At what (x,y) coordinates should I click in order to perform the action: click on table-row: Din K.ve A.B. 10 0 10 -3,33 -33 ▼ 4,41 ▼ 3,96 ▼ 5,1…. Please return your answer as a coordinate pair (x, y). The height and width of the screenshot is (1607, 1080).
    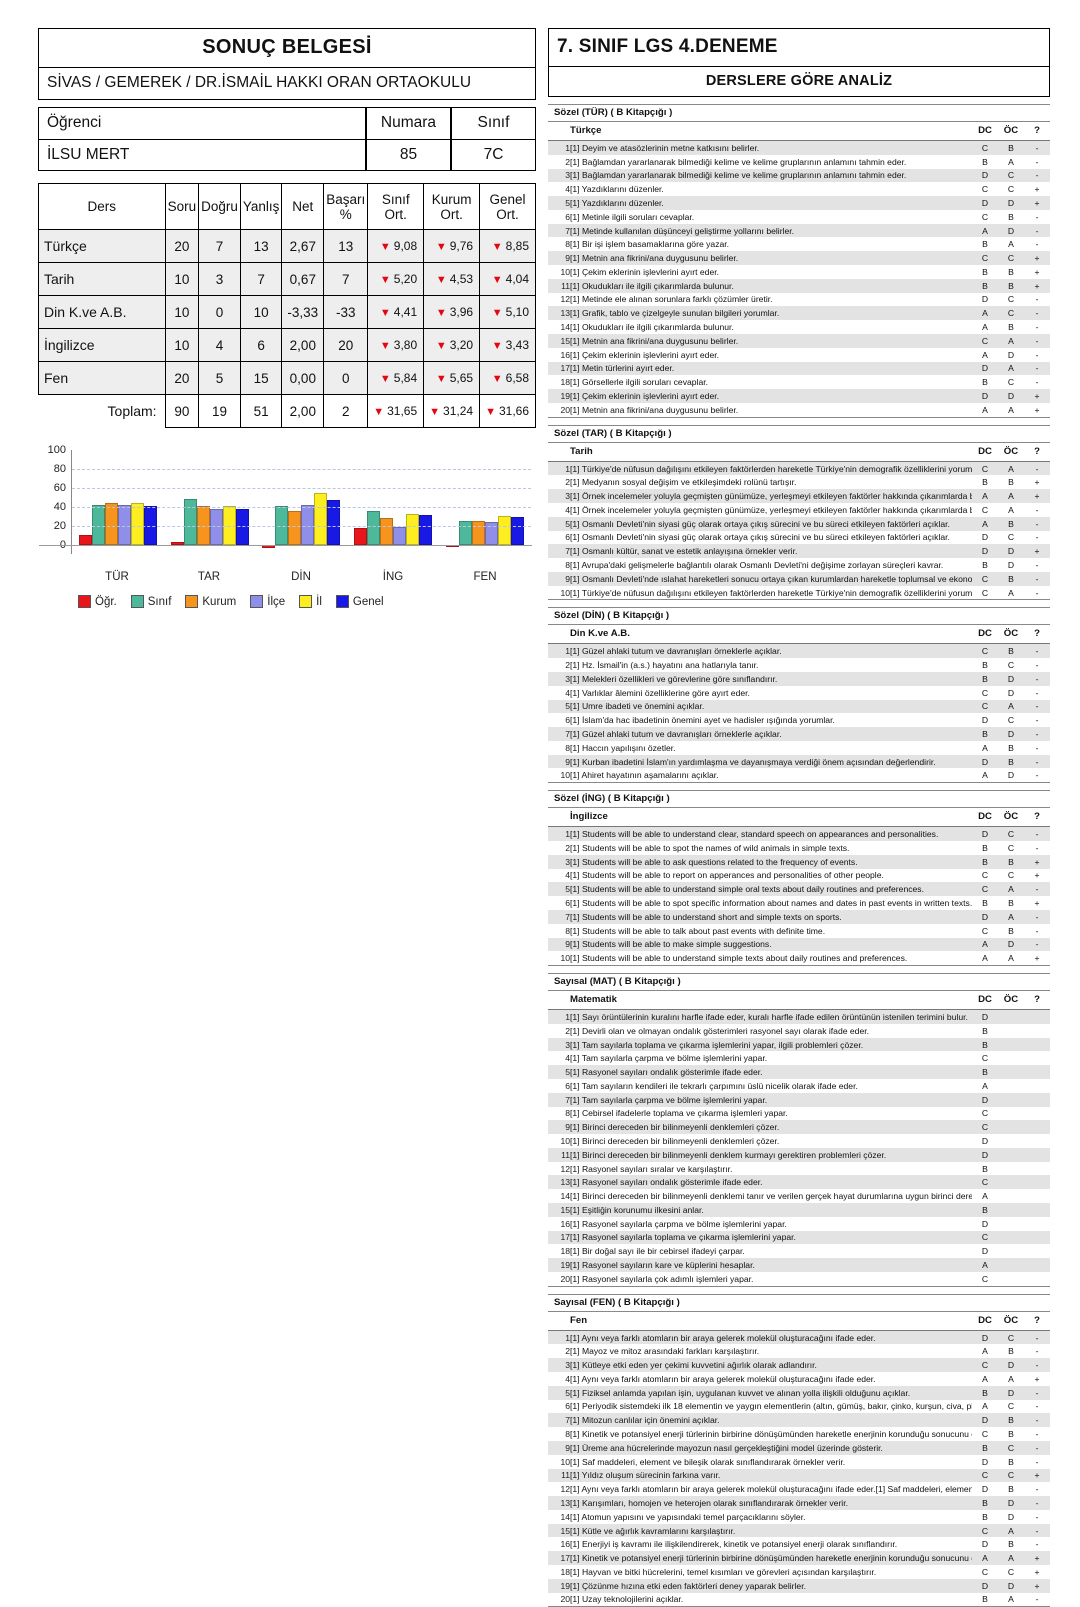
    Looking at the image, I should click on (287, 312).